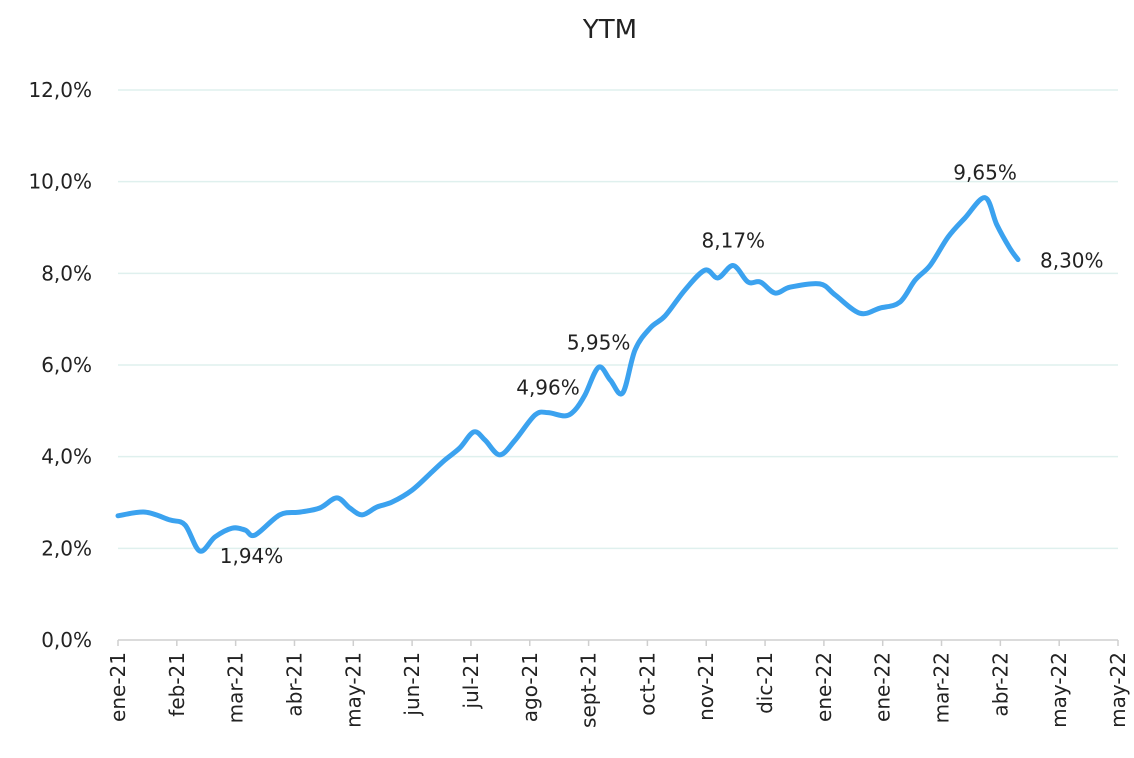 Image resolution: width=1134 pixels, height=758 pixels. I want to click on x-tick-label: ene-21, so click(118, 687).